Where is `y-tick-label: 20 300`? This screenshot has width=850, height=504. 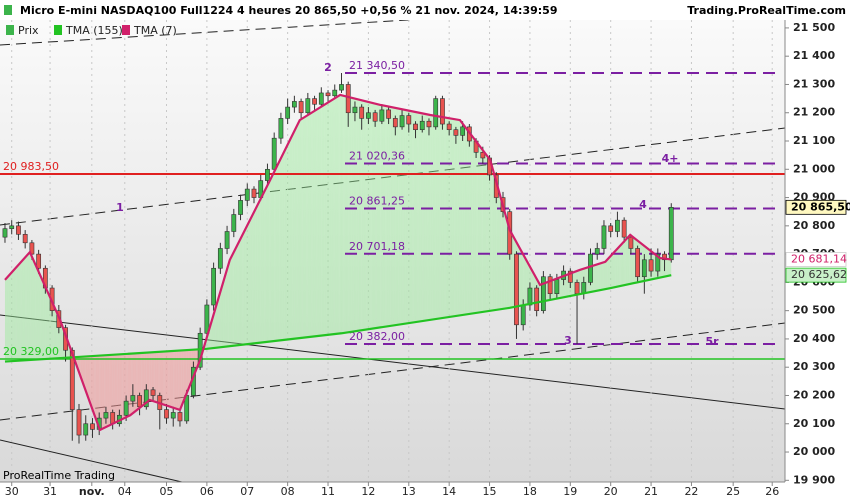
y-tick-label: 20 300 is located at coordinates (814, 366).